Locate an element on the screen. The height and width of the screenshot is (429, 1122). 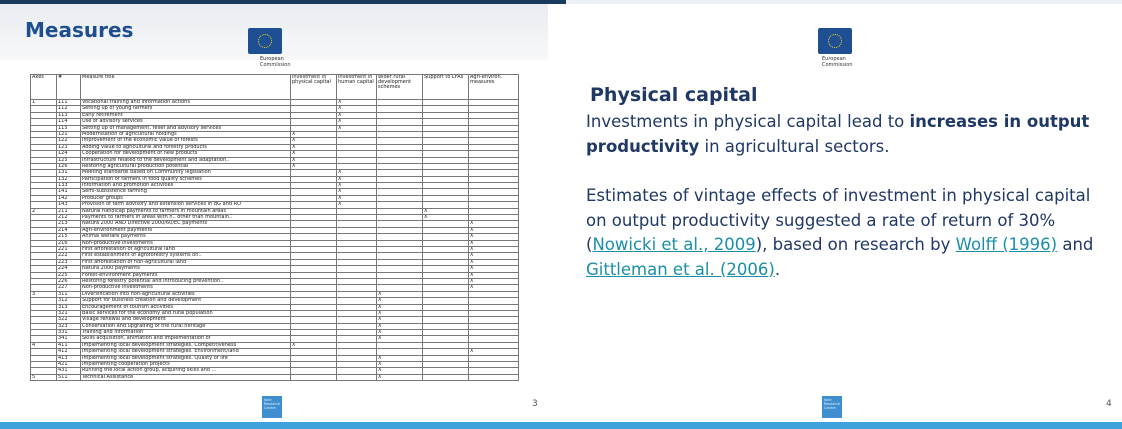
header-cell: investment in physical capital is located at coordinates (313, 87).